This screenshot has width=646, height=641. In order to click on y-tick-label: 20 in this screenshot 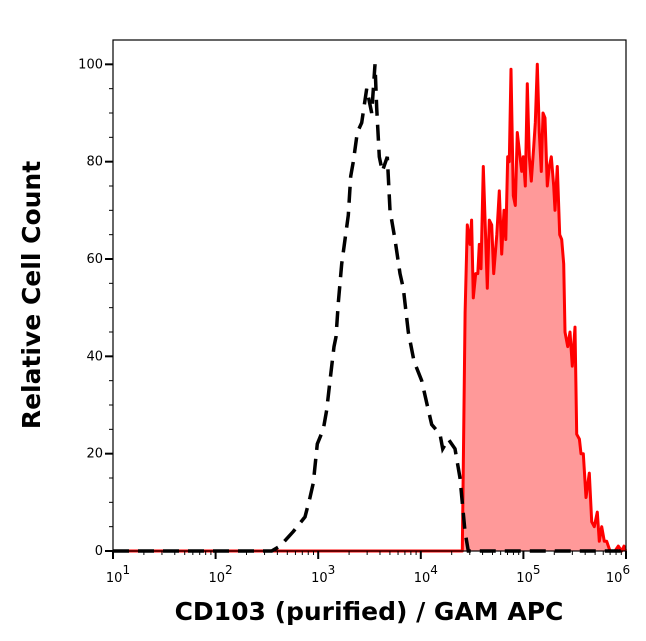, I will do `click(94, 454)`.